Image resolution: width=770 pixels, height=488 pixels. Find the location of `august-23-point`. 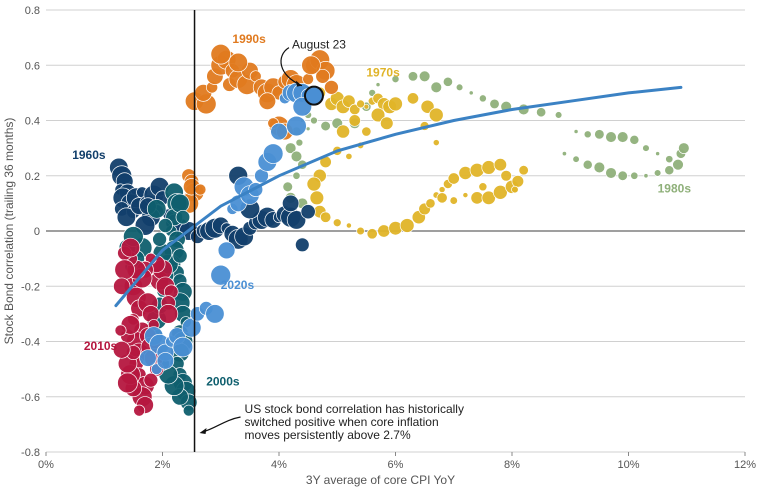

august-23-point is located at coordinates (313, 95).